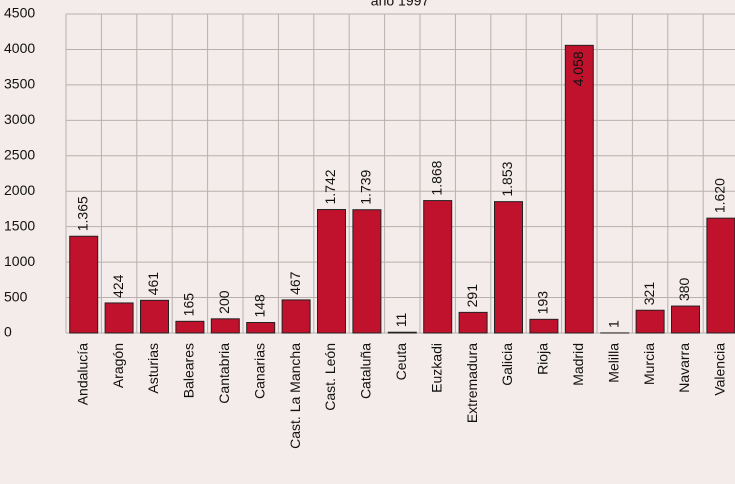  Describe the element at coordinates (19, 190) in the screenshot. I see `y-tick-label: 2000` at that location.